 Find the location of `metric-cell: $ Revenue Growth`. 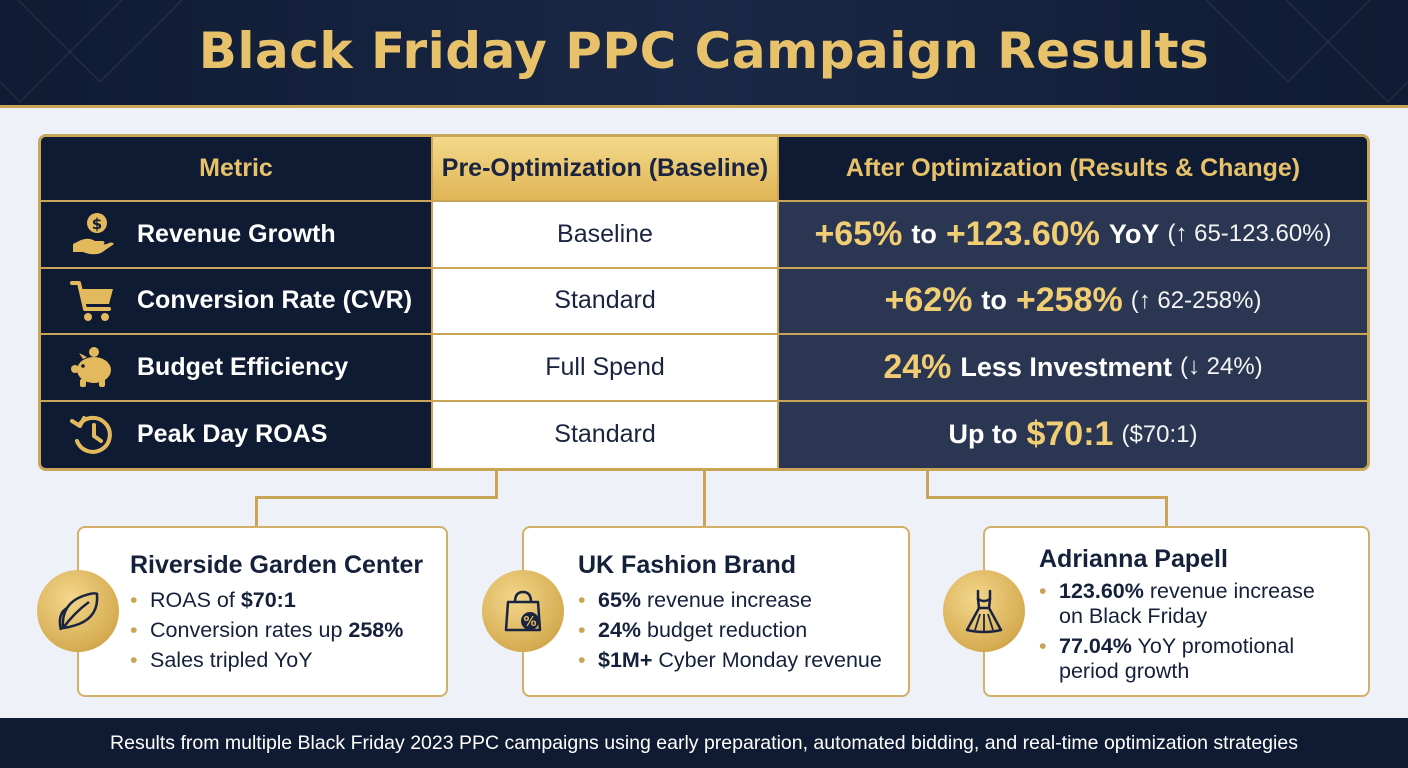

metric-cell: $ Revenue Growth is located at coordinates (237, 235).